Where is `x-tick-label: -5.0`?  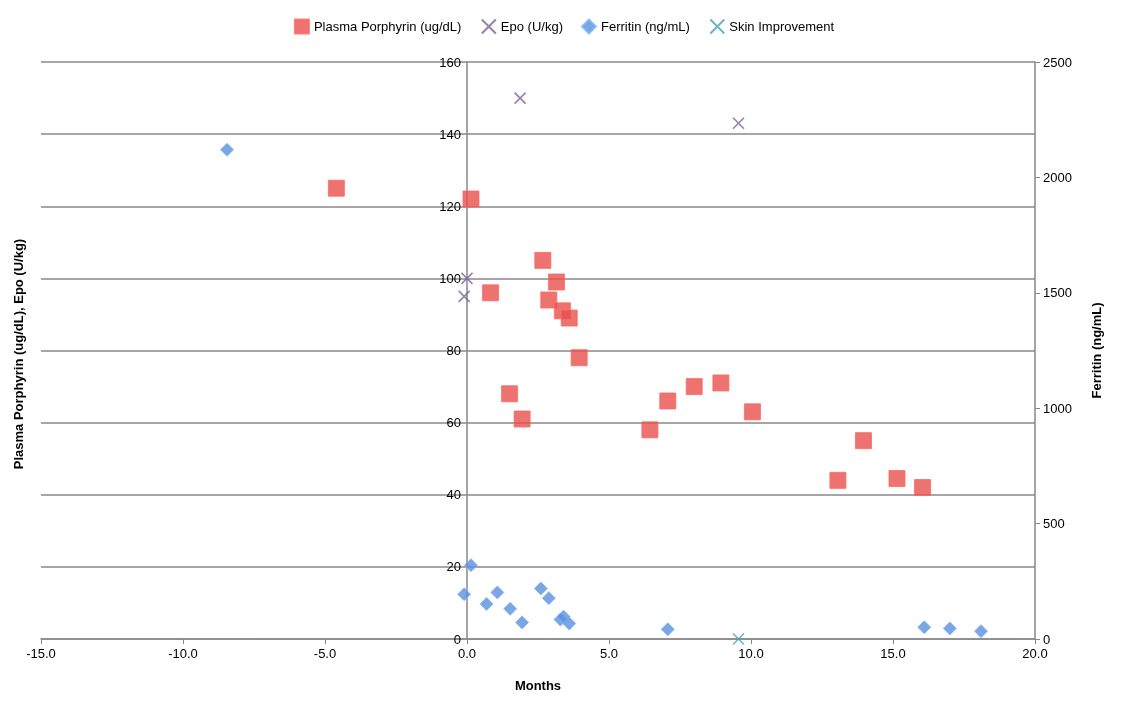
x-tick-label: -5.0 is located at coordinates (325, 653).